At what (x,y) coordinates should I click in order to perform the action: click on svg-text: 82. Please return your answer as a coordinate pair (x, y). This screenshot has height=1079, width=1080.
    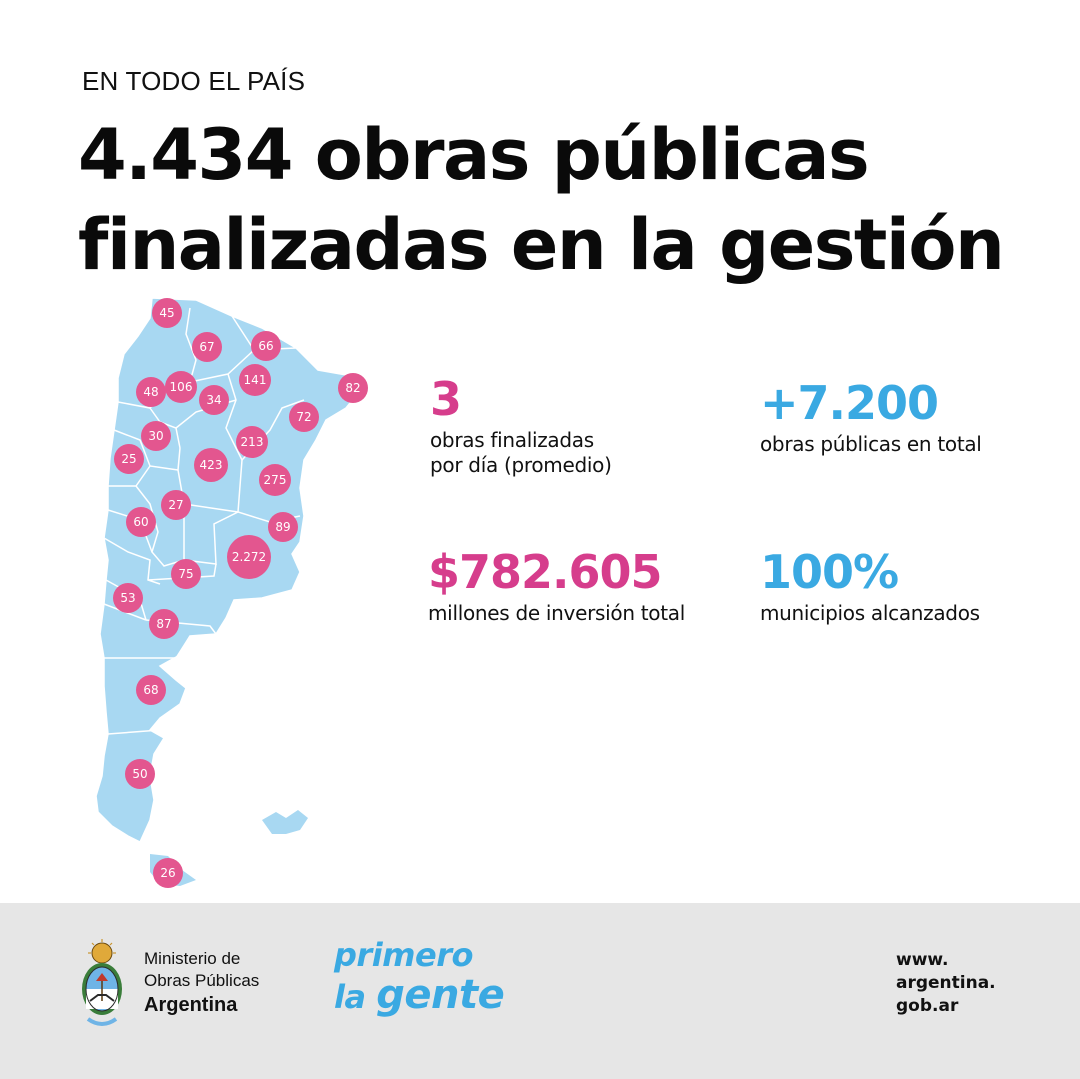
    Looking at the image, I should click on (352, 388).